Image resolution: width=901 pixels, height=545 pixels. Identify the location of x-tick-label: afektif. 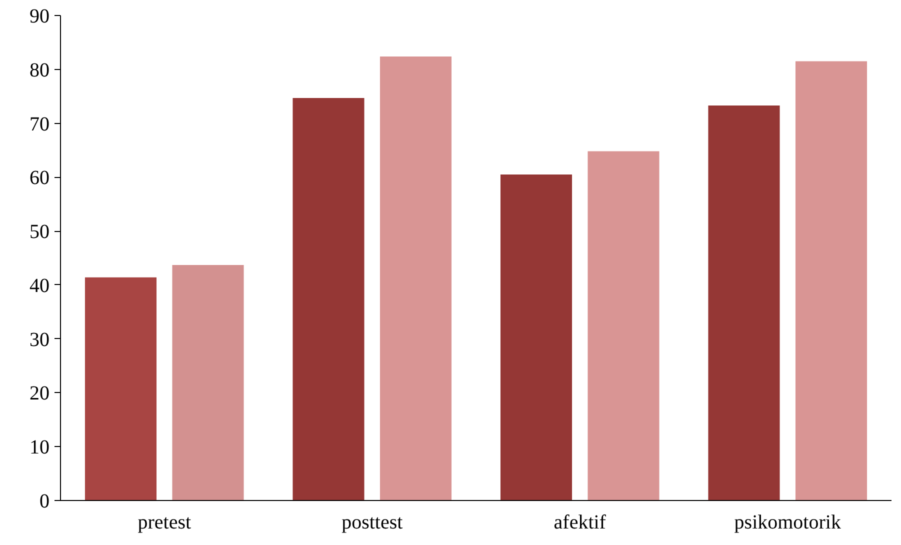
(580, 523).